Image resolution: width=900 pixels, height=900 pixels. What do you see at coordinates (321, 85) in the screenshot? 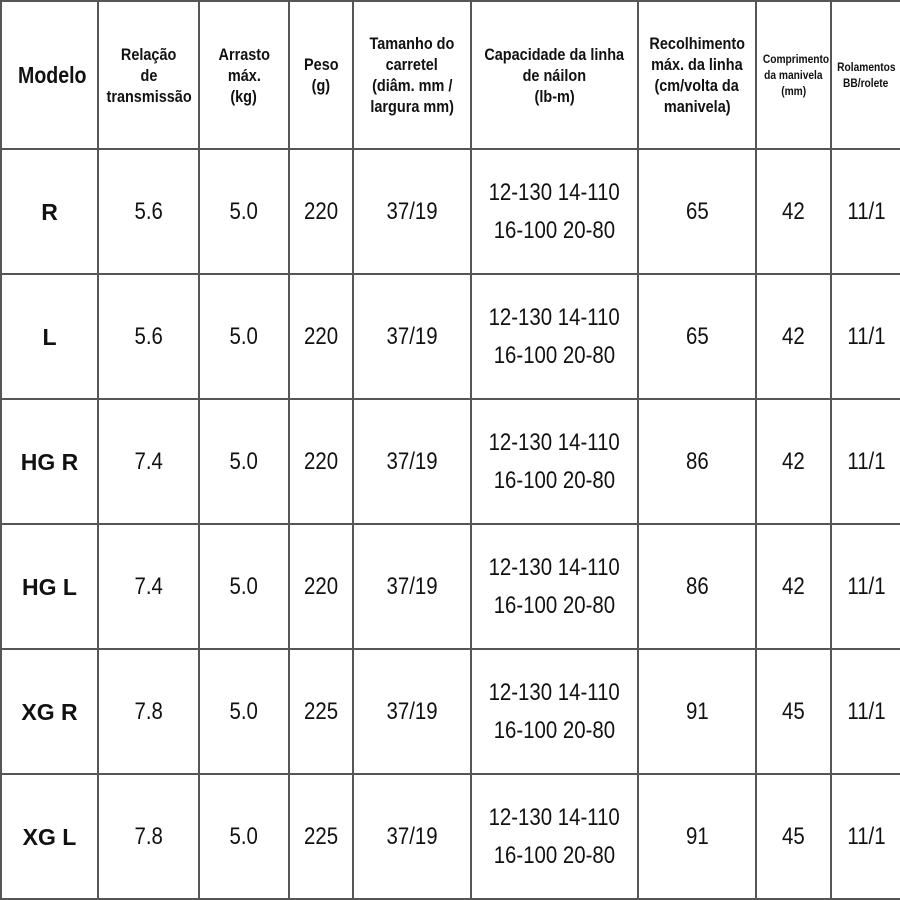
I see `cell-text: (g)` at bounding box center [321, 85].